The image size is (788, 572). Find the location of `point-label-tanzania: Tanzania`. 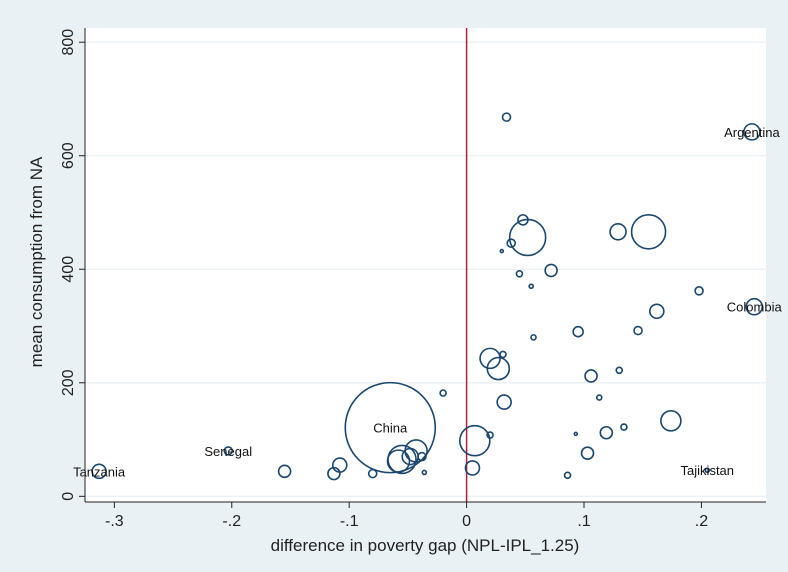

point-label-tanzania: Tanzania is located at coordinates (99, 471).